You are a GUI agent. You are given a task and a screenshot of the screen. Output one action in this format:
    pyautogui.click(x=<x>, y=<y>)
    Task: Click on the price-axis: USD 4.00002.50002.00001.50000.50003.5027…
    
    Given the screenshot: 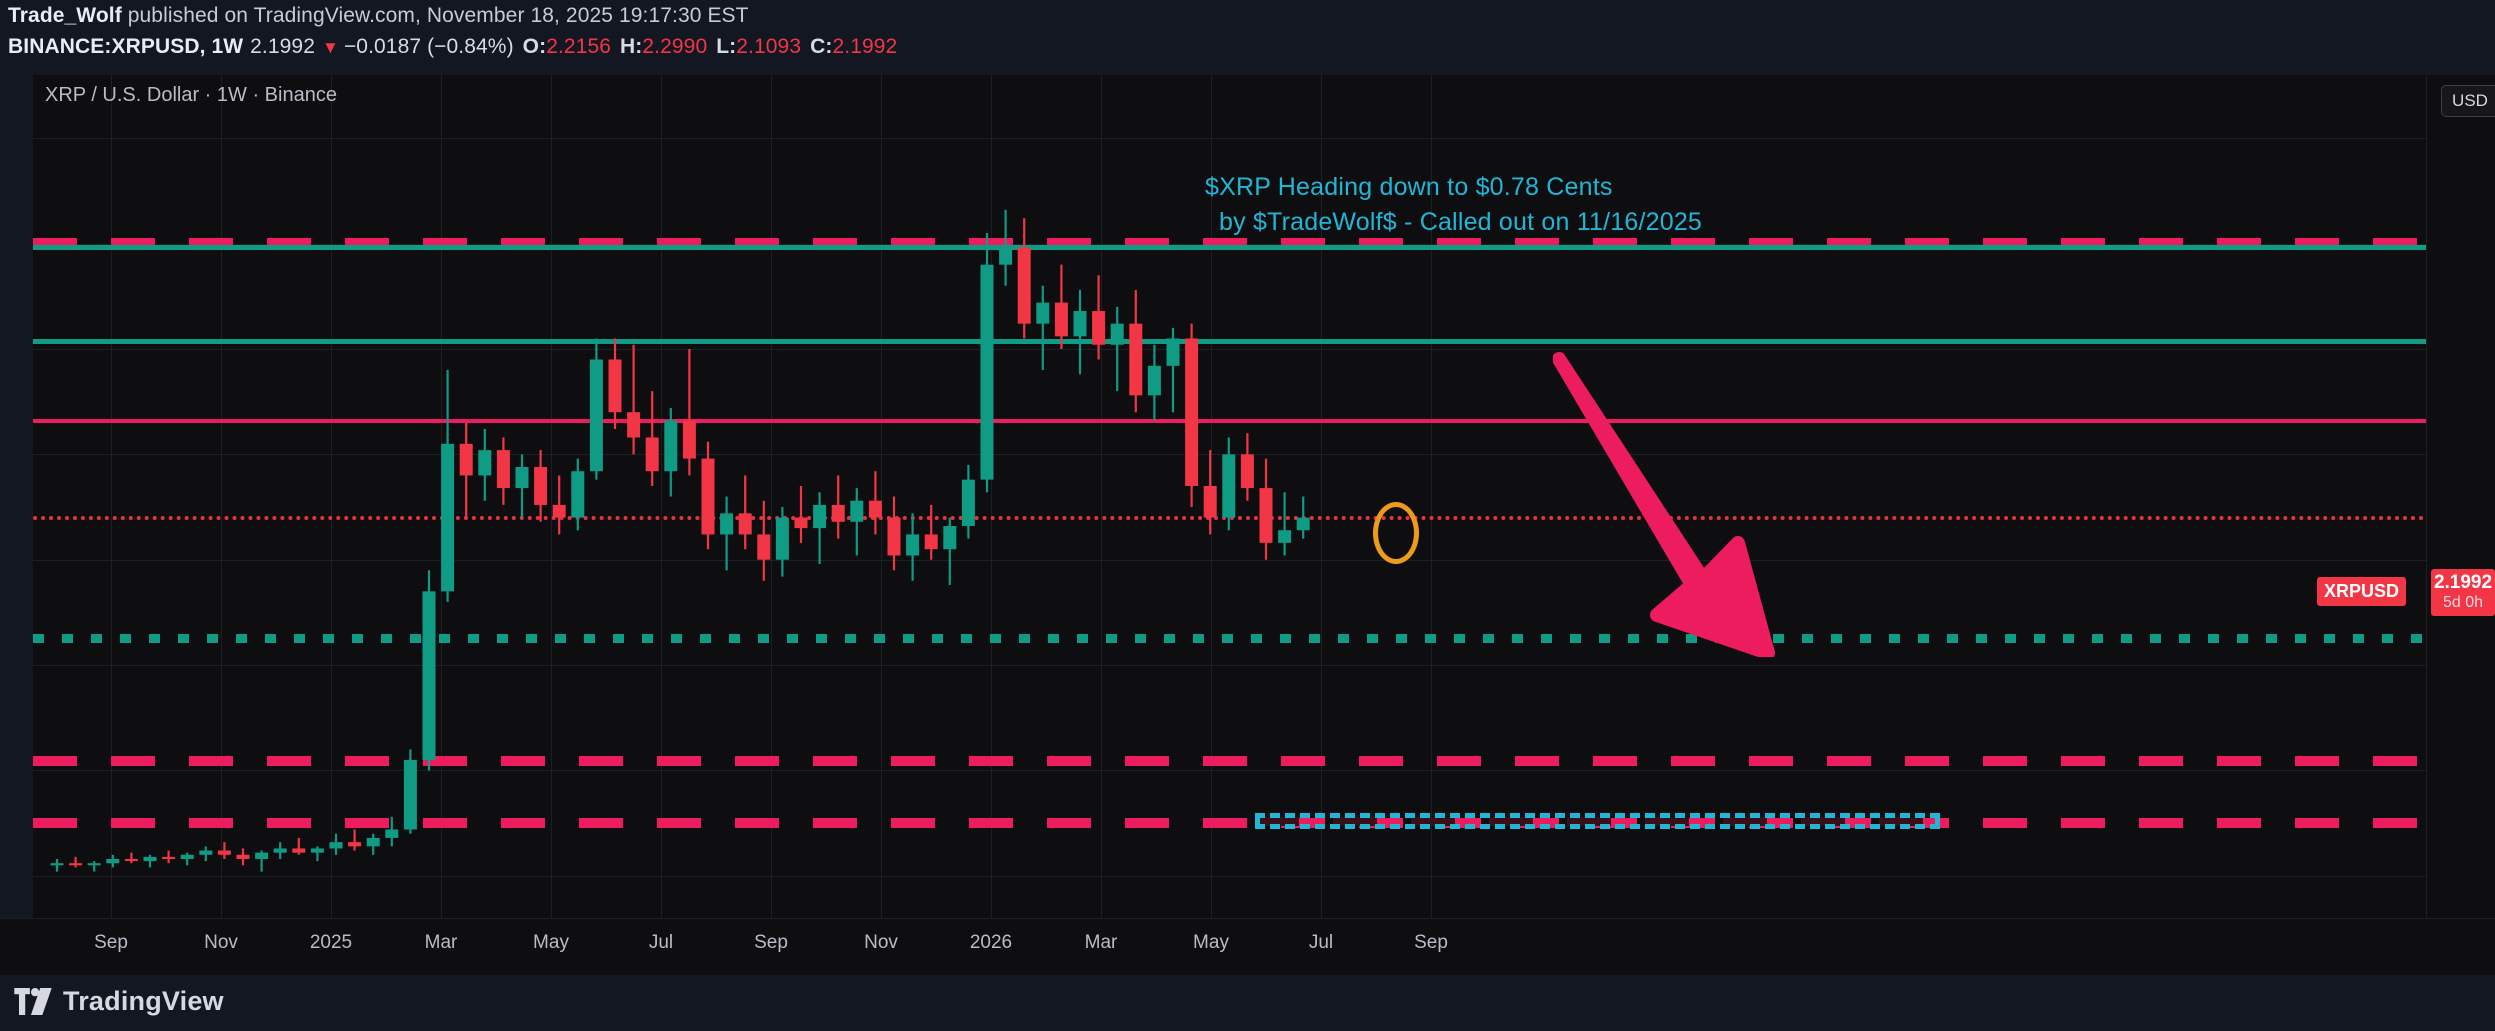 What is the action you would take?
    pyautogui.click(x=2460, y=496)
    